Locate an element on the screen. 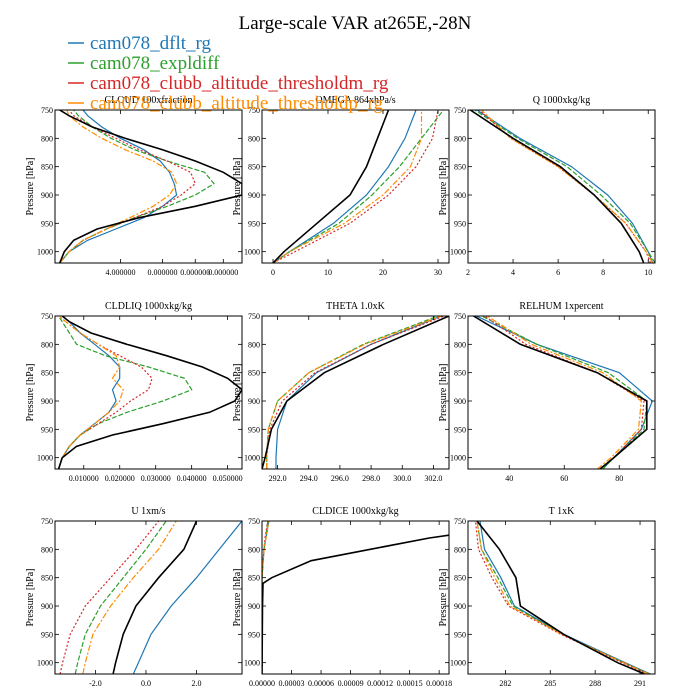  x-tick-label: 0.00018 is located at coordinates (439, 683).